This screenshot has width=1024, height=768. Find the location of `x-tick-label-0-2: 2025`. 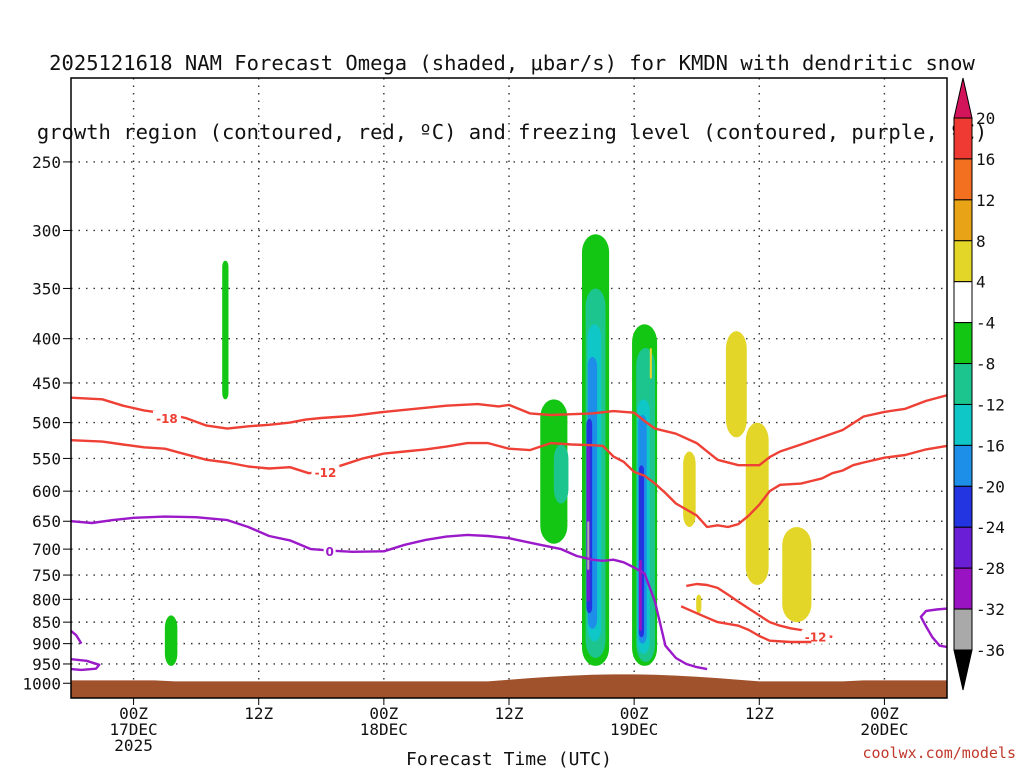

x-tick-label-0-2: 2025 is located at coordinates (133, 745).